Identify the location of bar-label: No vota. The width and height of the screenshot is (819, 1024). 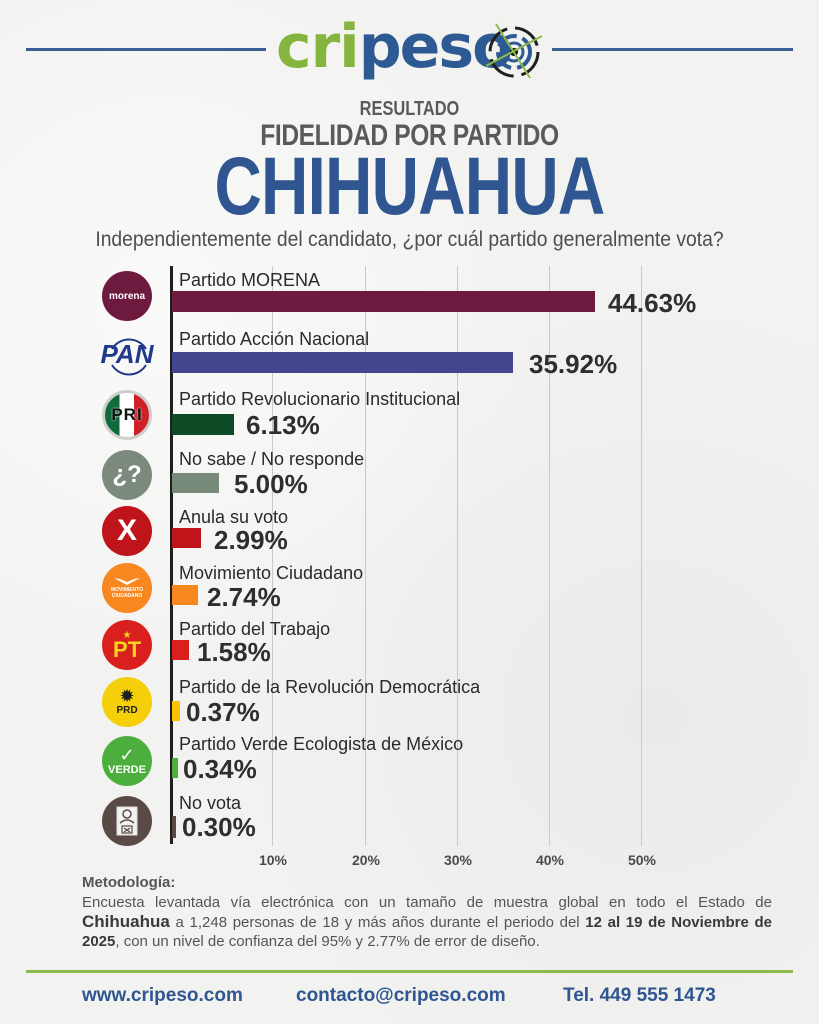
(210, 803).